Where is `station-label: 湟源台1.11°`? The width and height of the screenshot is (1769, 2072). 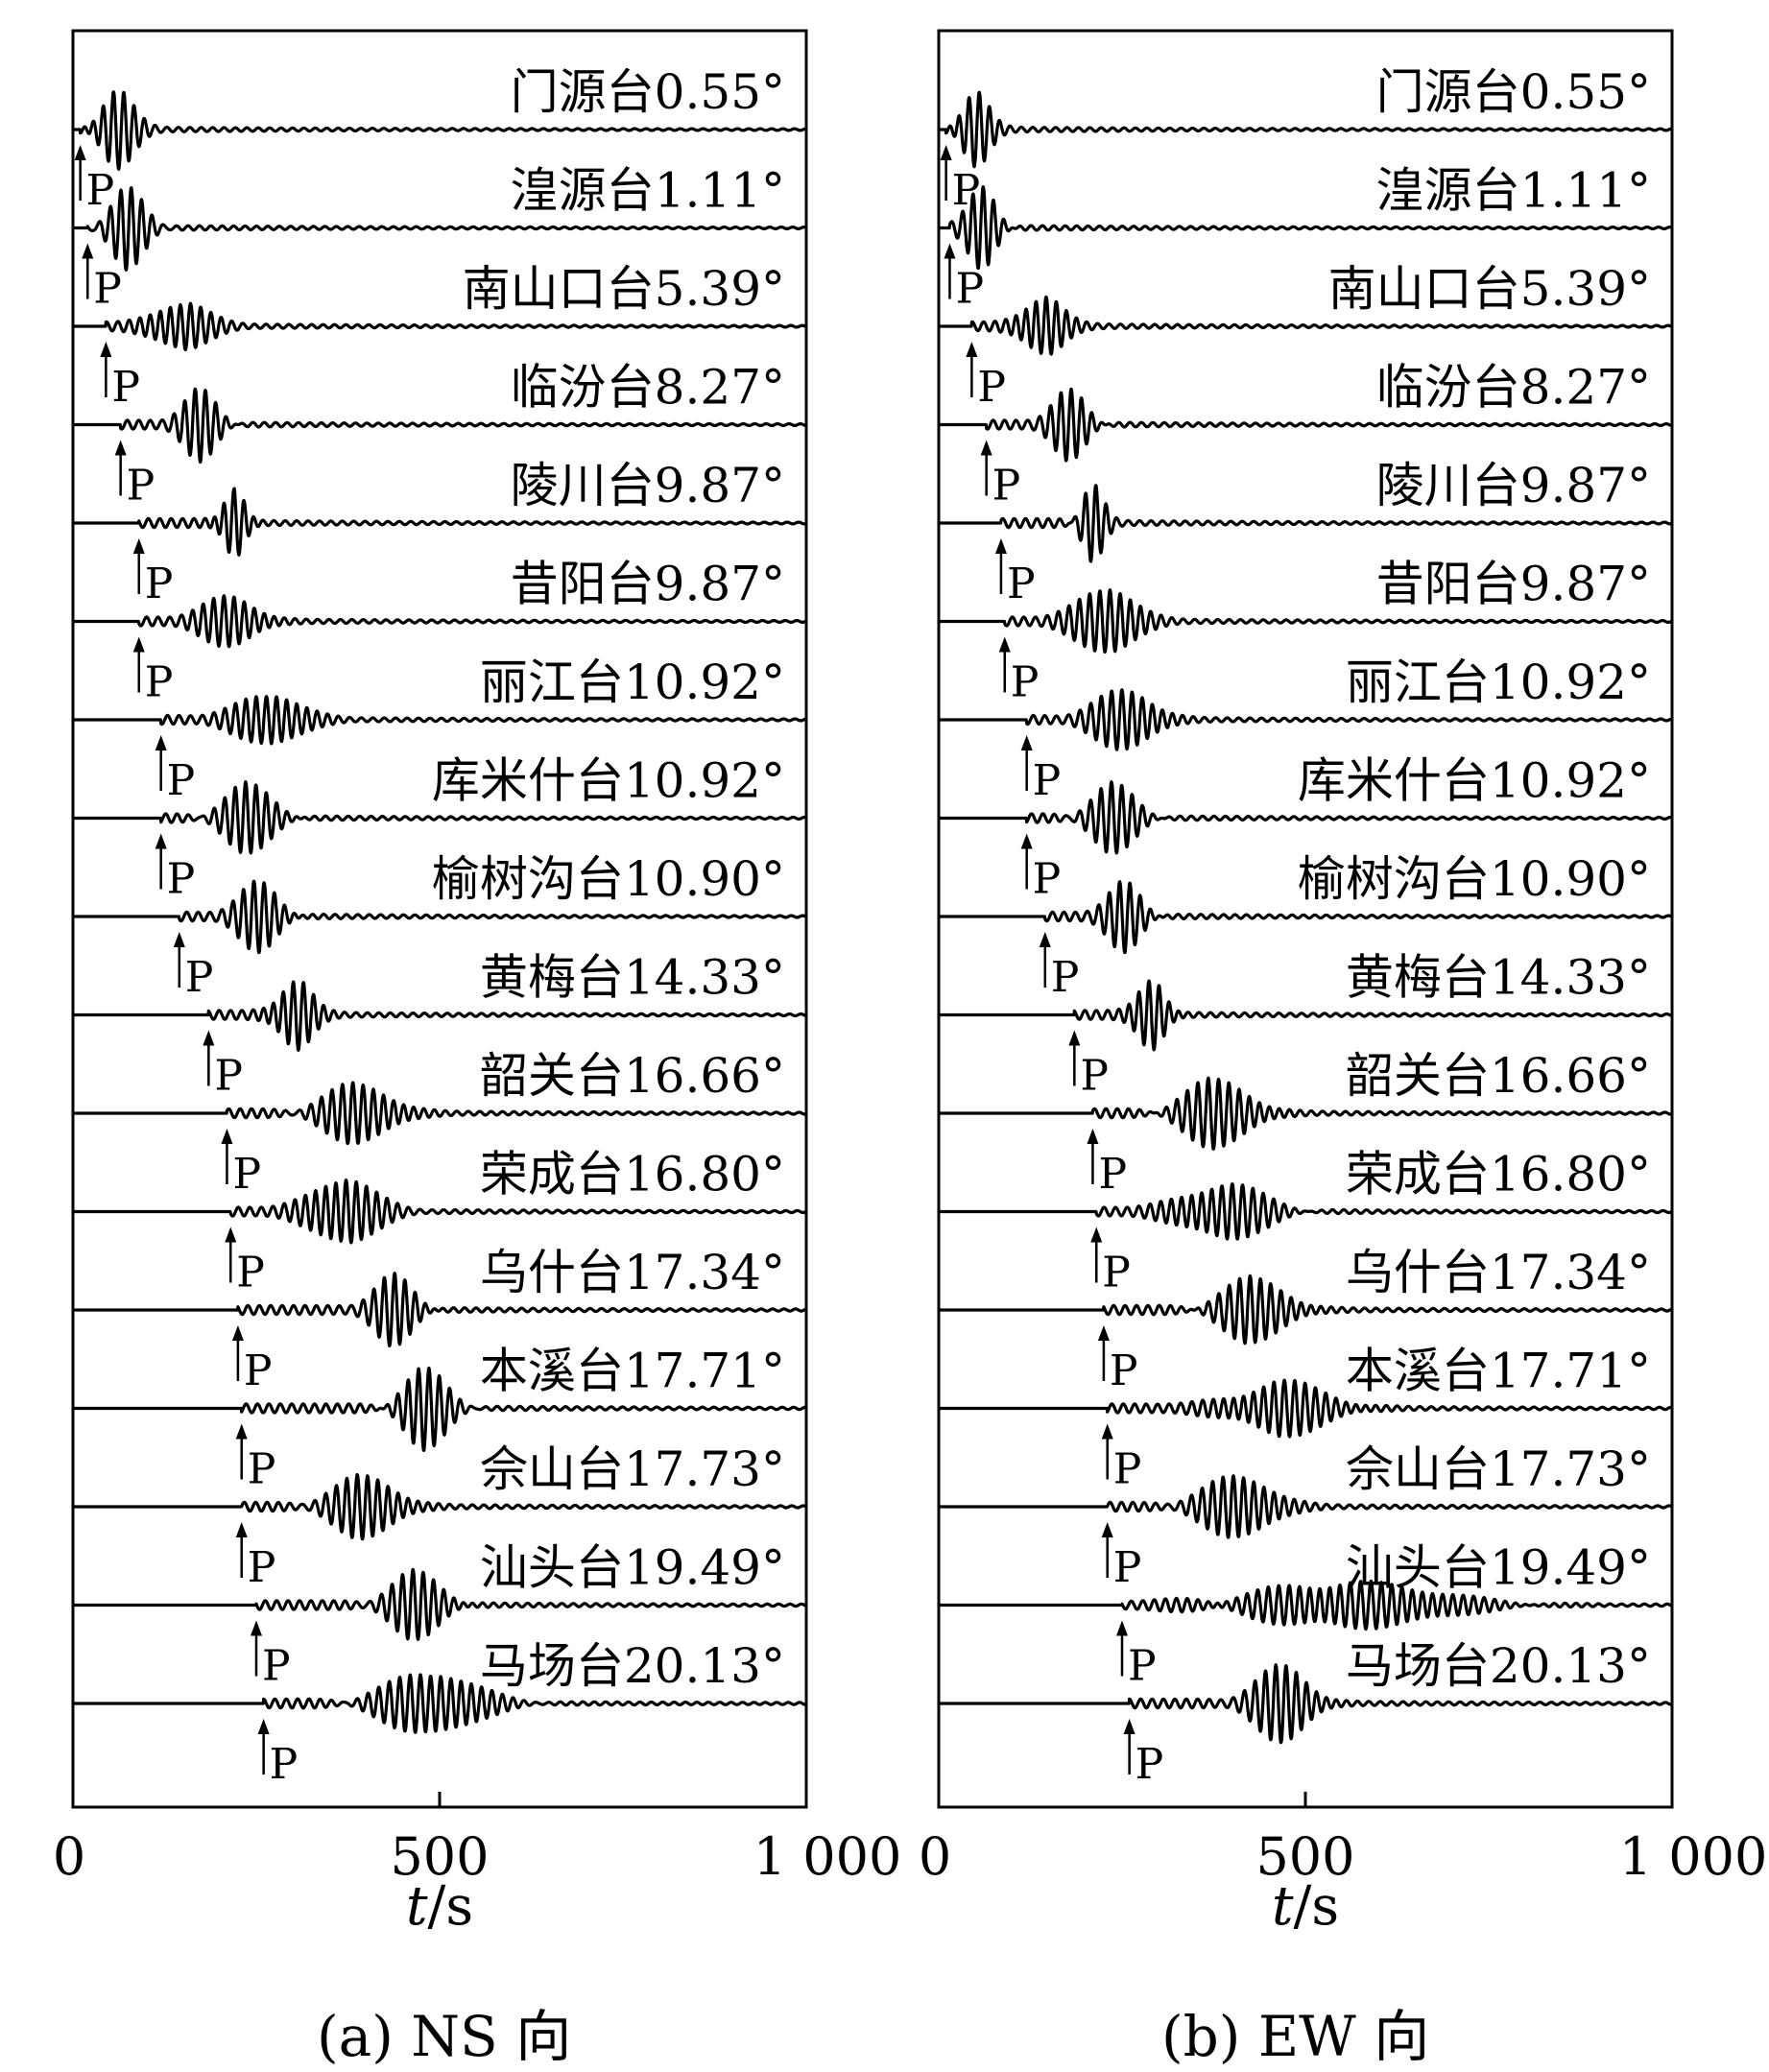 station-label: 湟源台1.11° is located at coordinates (648, 191).